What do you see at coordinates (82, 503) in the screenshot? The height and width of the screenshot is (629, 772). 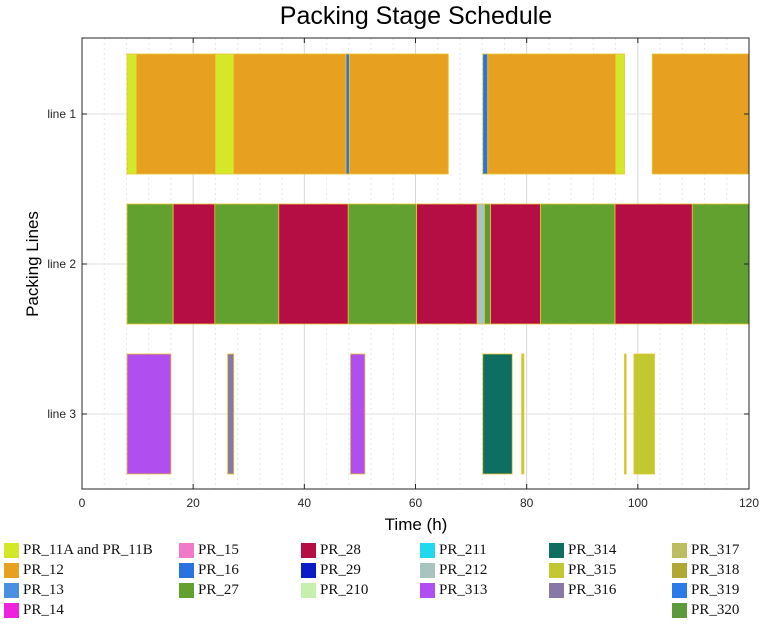 I see `x-tick-label: 0` at bounding box center [82, 503].